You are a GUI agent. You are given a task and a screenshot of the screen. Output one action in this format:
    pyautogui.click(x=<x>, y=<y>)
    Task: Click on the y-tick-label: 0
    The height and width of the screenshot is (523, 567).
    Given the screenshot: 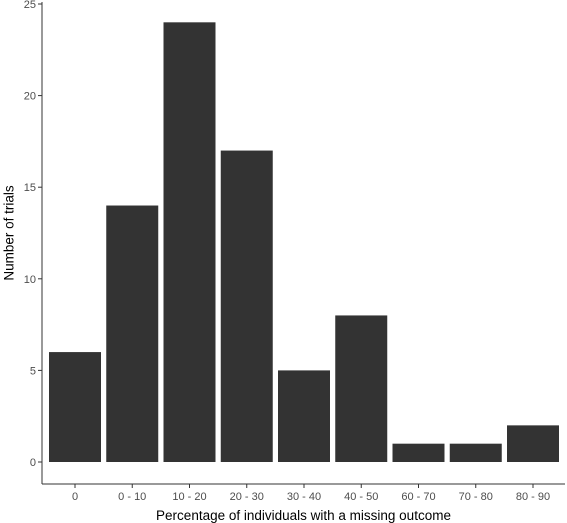 What is the action you would take?
    pyautogui.click(x=33, y=463)
    